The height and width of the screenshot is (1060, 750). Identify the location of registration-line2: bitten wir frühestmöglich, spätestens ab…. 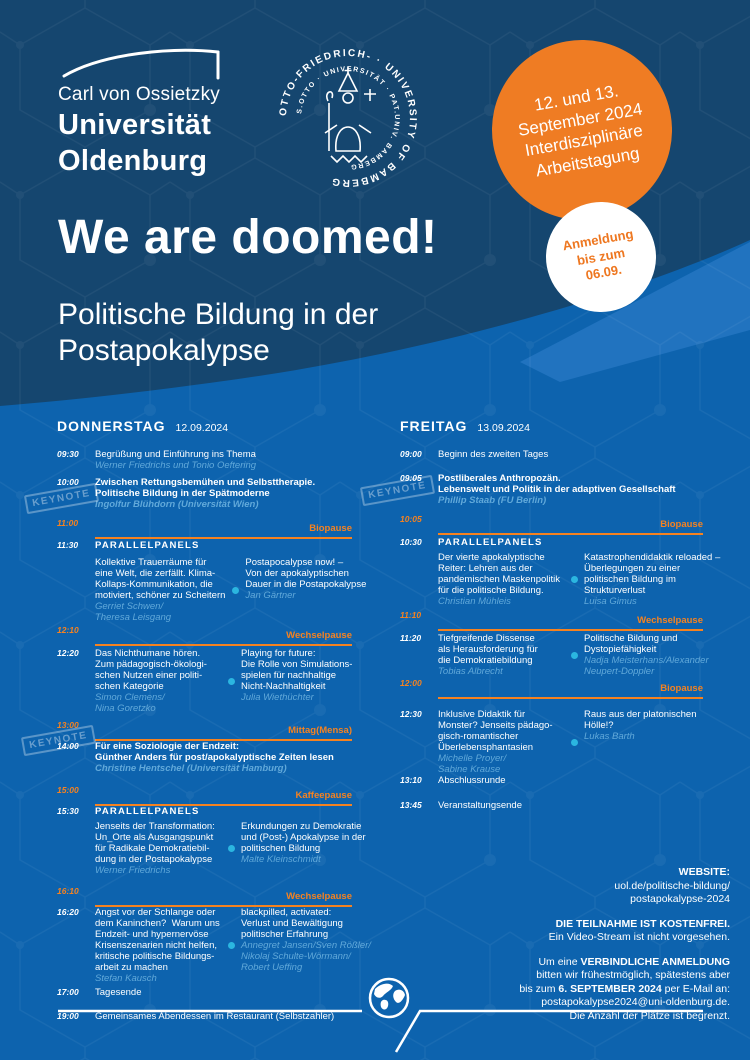
(633, 975).